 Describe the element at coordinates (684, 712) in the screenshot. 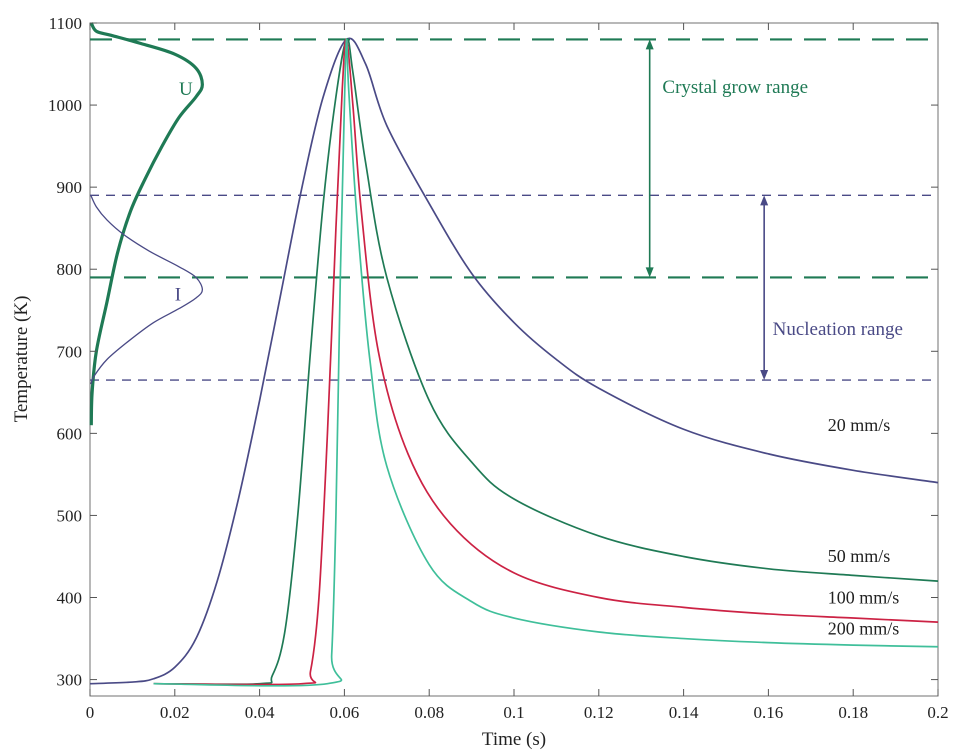

I see `x-tick-label-7: 0.14` at that location.